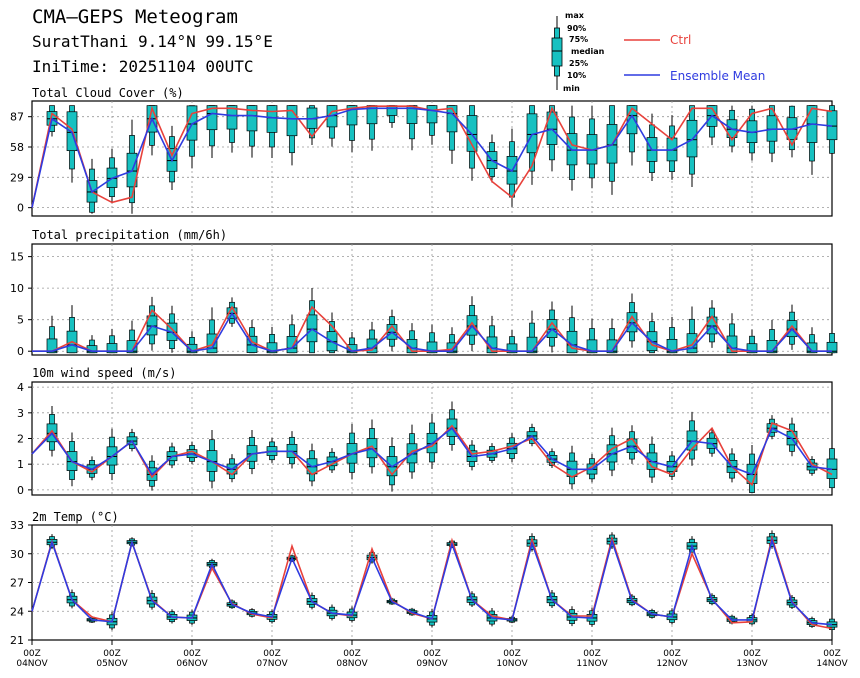  I want to click on y-tick-label: 5, so click(20, 320).